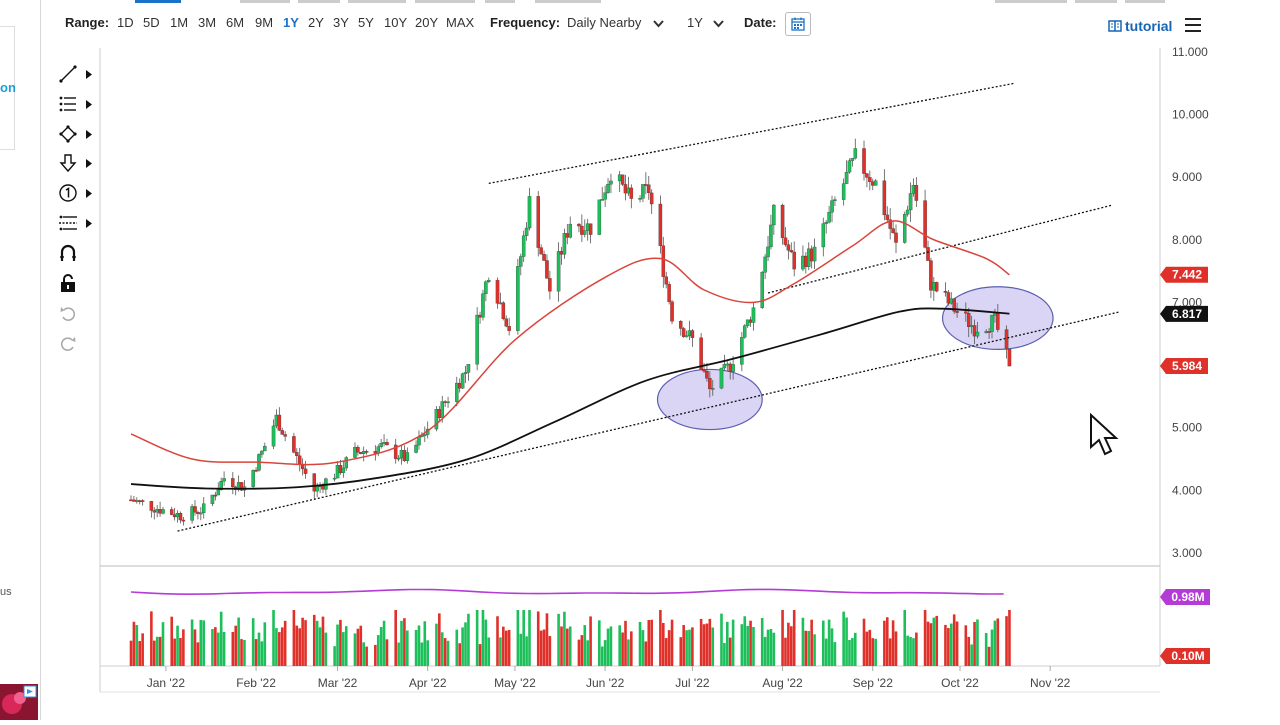  I want to click on range-max-button: MAX, so click(460, 22).